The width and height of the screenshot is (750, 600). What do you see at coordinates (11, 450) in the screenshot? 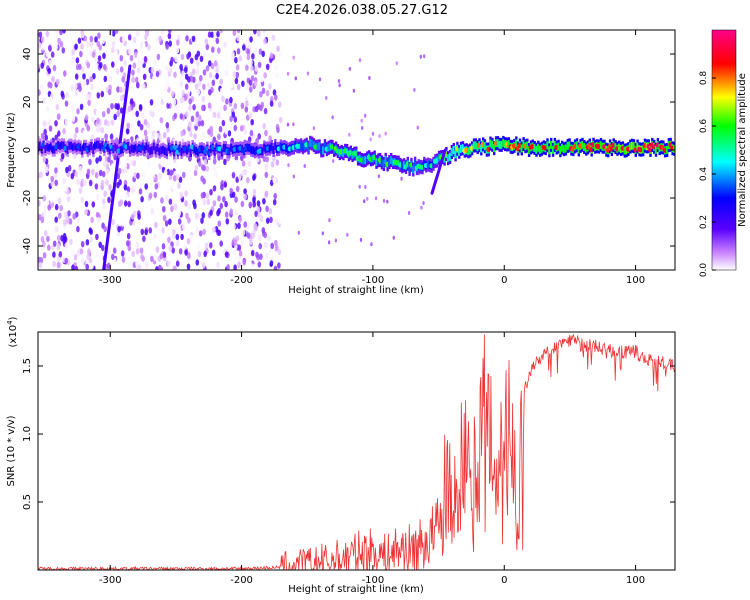
I see `snr-y-label: SNR (10 * v/v)` at bounding box center [11, 450].